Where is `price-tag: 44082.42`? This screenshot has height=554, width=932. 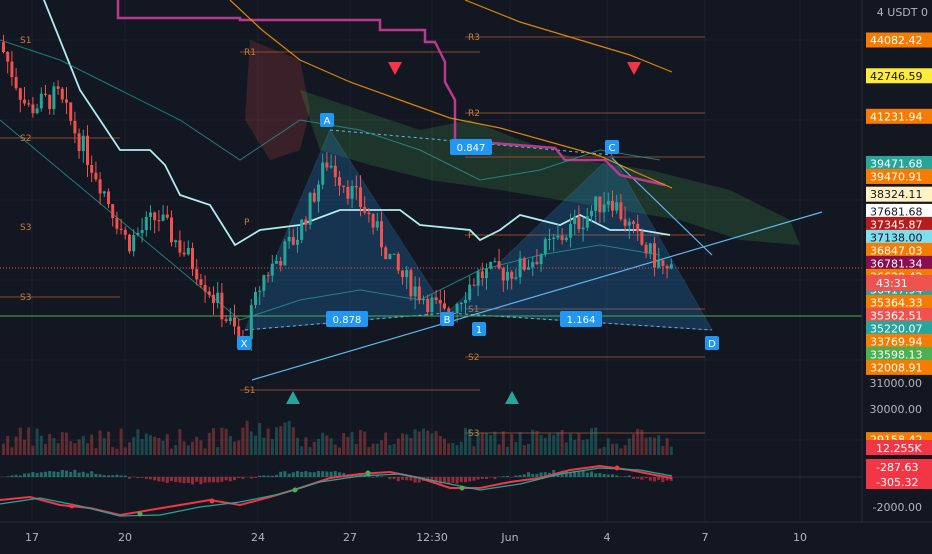 price-tag: 44082.42 is located at coordinates (899, 40).